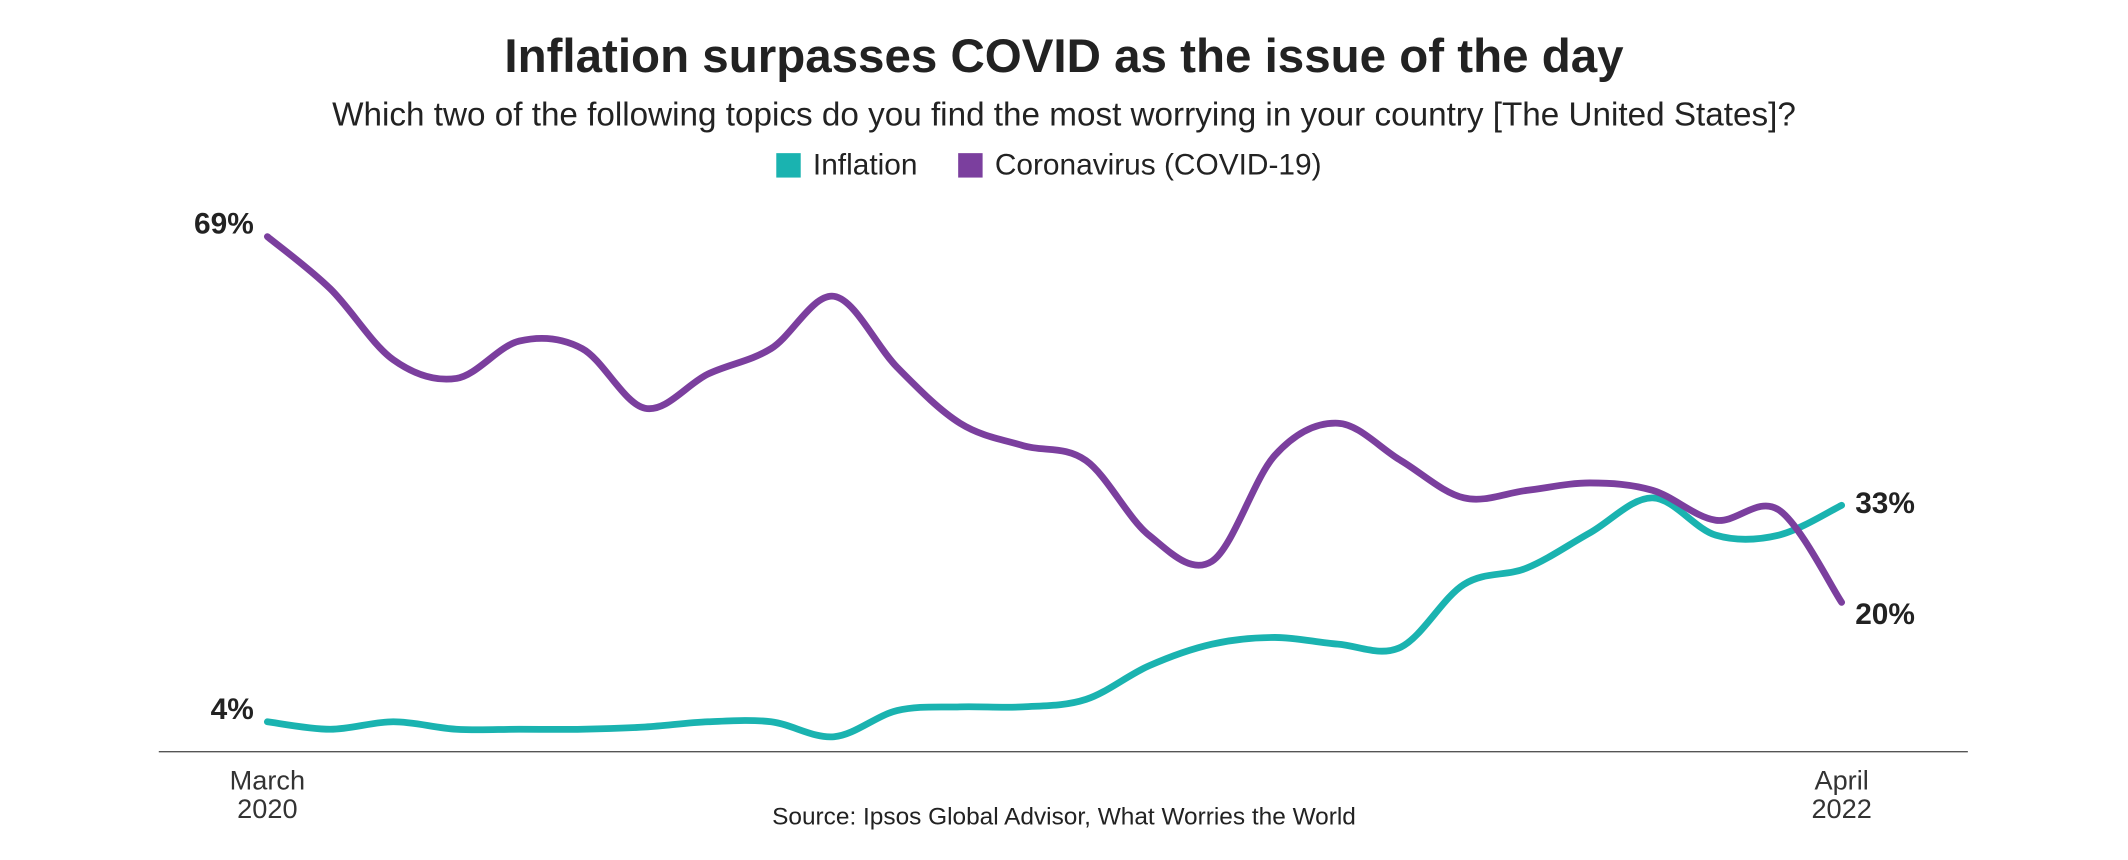  Describe the element at coordinates (1158, 165) in the screenshot. I see `legend-label: Coronavirus (COVID-19)` at that location.